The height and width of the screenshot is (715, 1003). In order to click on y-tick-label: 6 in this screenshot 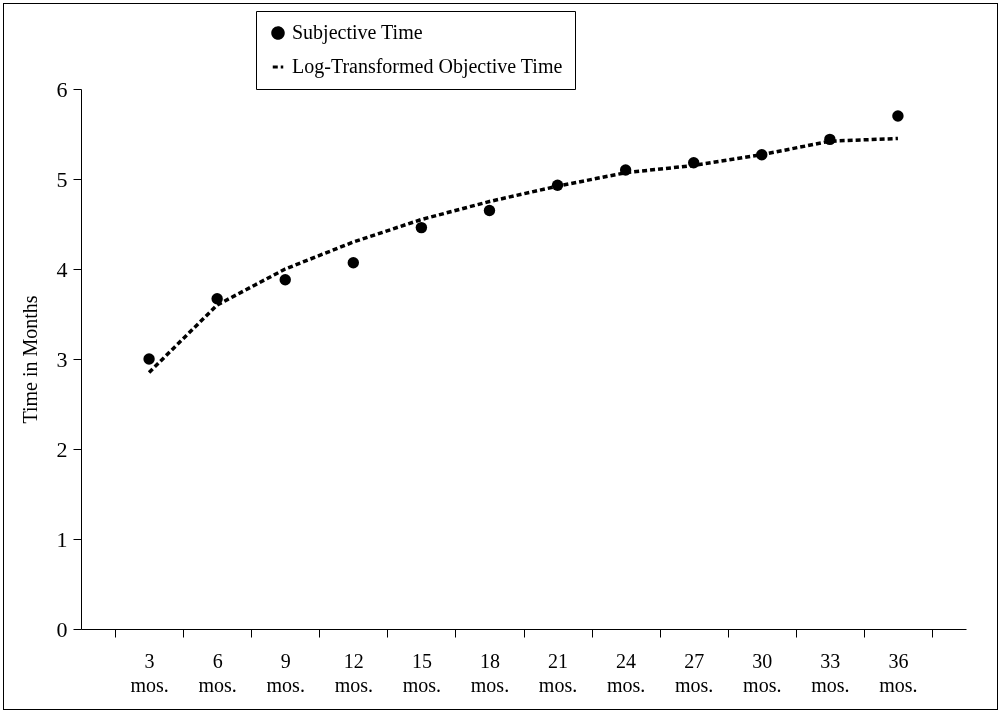, I will do `click(62, 89)`.